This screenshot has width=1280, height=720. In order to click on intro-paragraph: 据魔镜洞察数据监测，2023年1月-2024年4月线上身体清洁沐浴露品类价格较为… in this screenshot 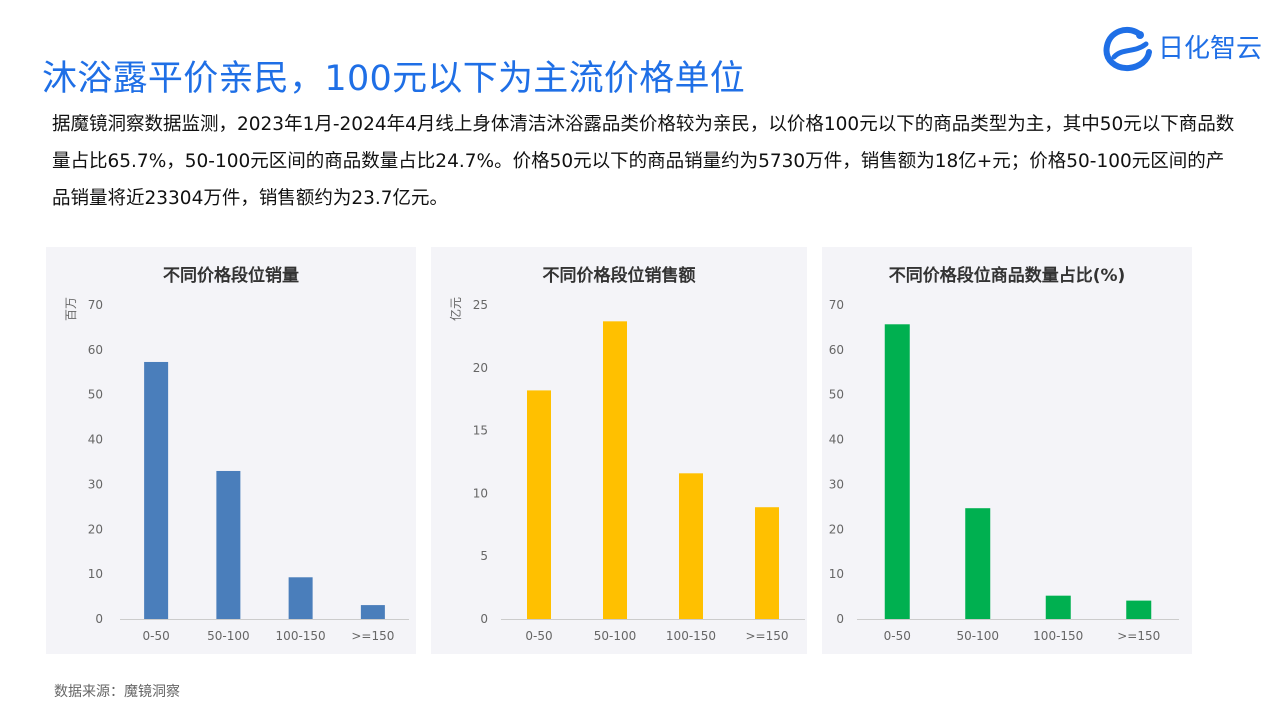, I will do `click(643, 161)`.